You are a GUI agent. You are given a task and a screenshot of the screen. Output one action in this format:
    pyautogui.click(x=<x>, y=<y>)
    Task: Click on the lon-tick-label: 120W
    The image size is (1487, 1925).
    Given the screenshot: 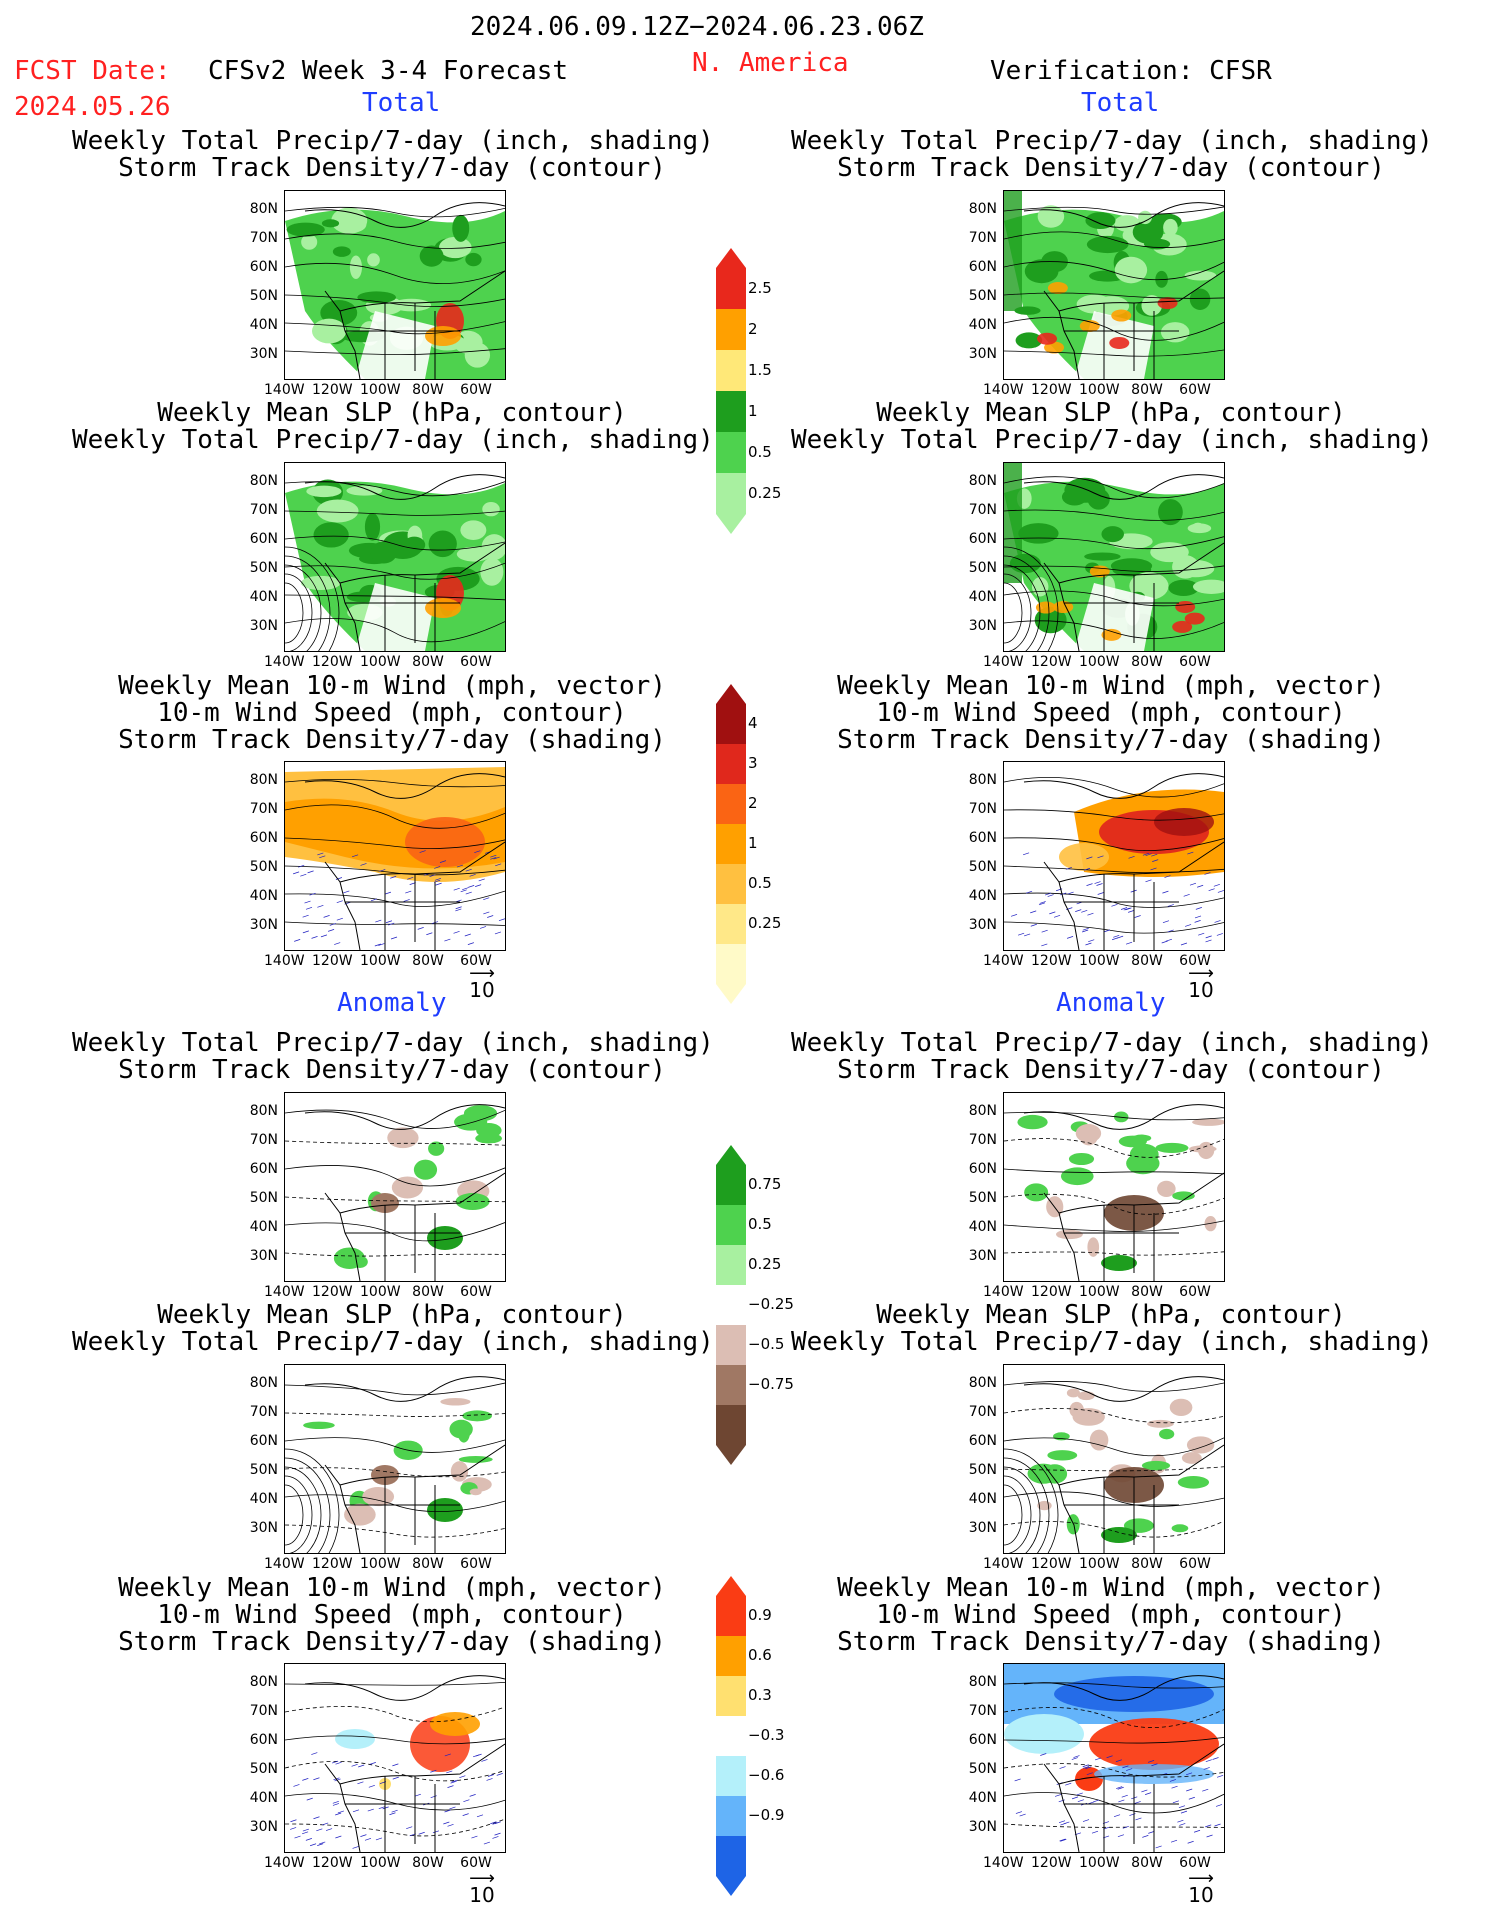 What is the action you would take?
    pyautogui.click(x=1051, y=961)
    